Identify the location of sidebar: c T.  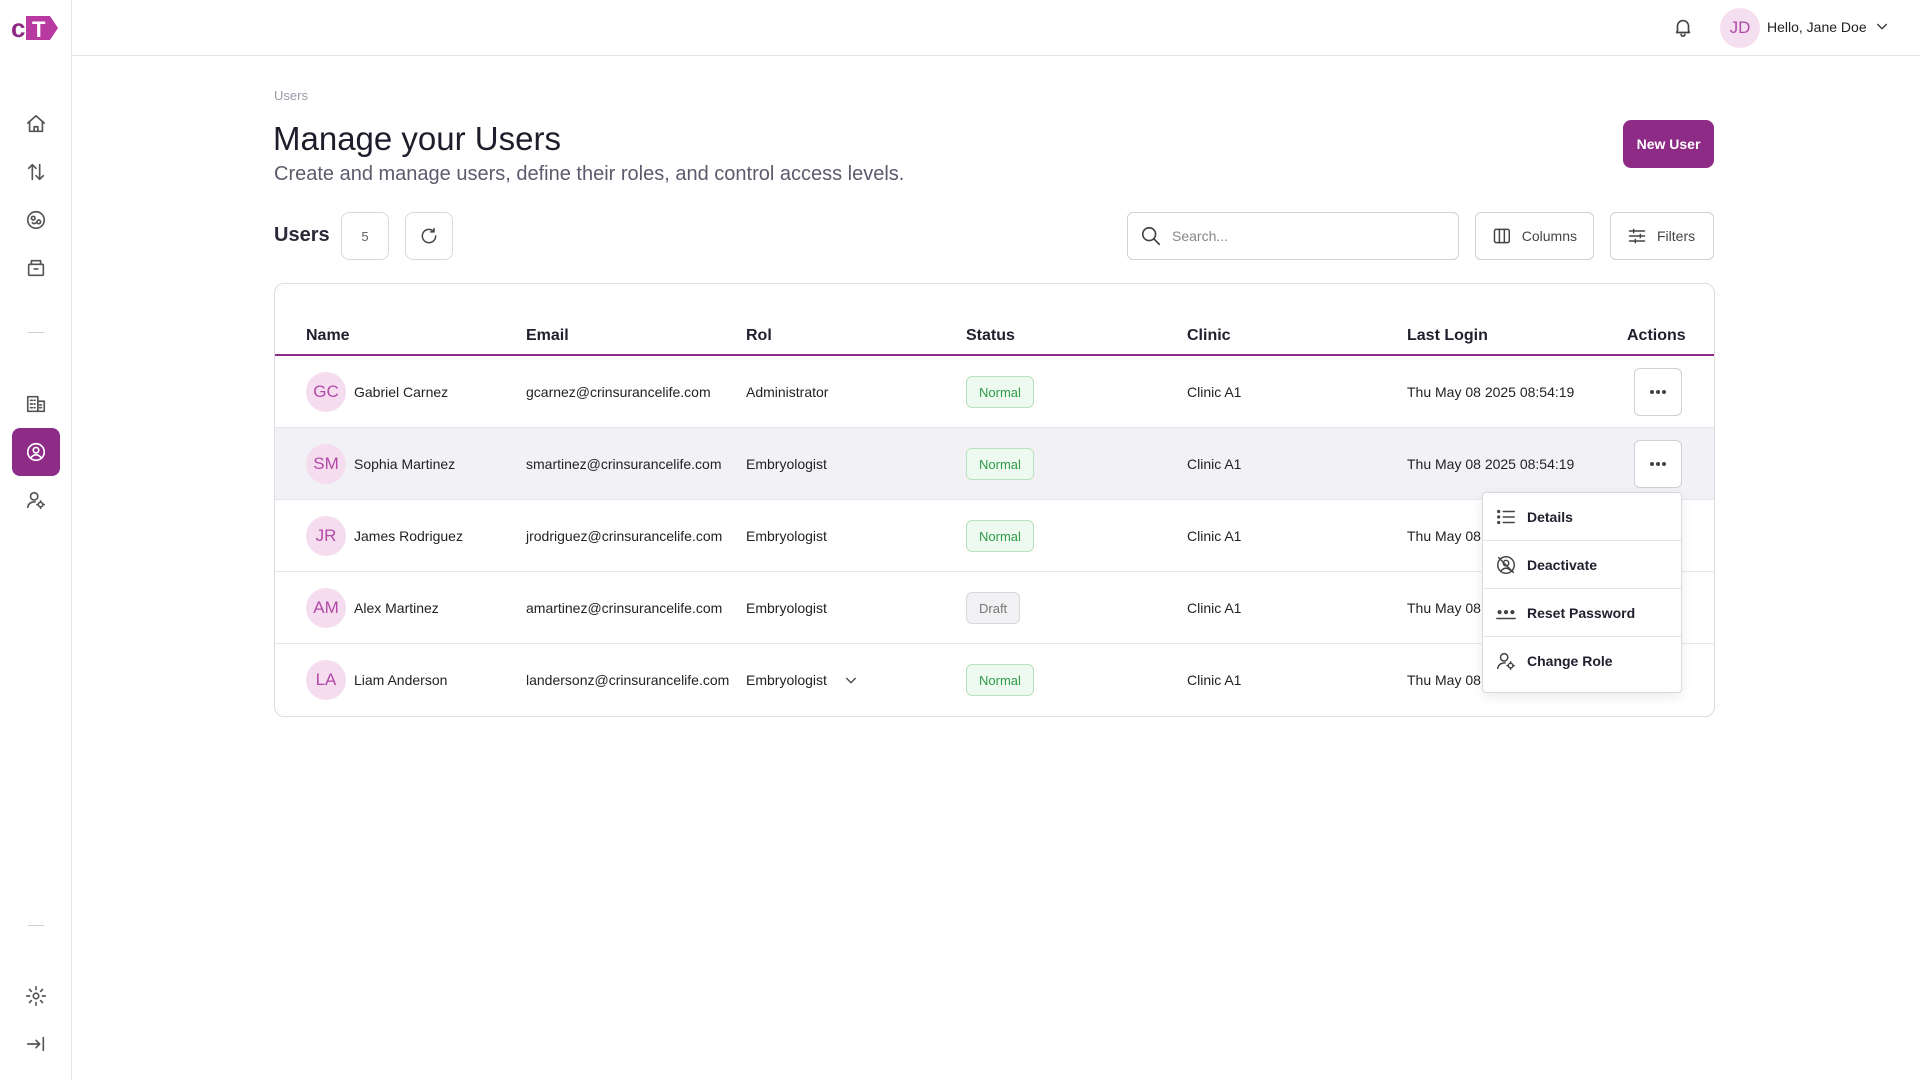
(36, 540).